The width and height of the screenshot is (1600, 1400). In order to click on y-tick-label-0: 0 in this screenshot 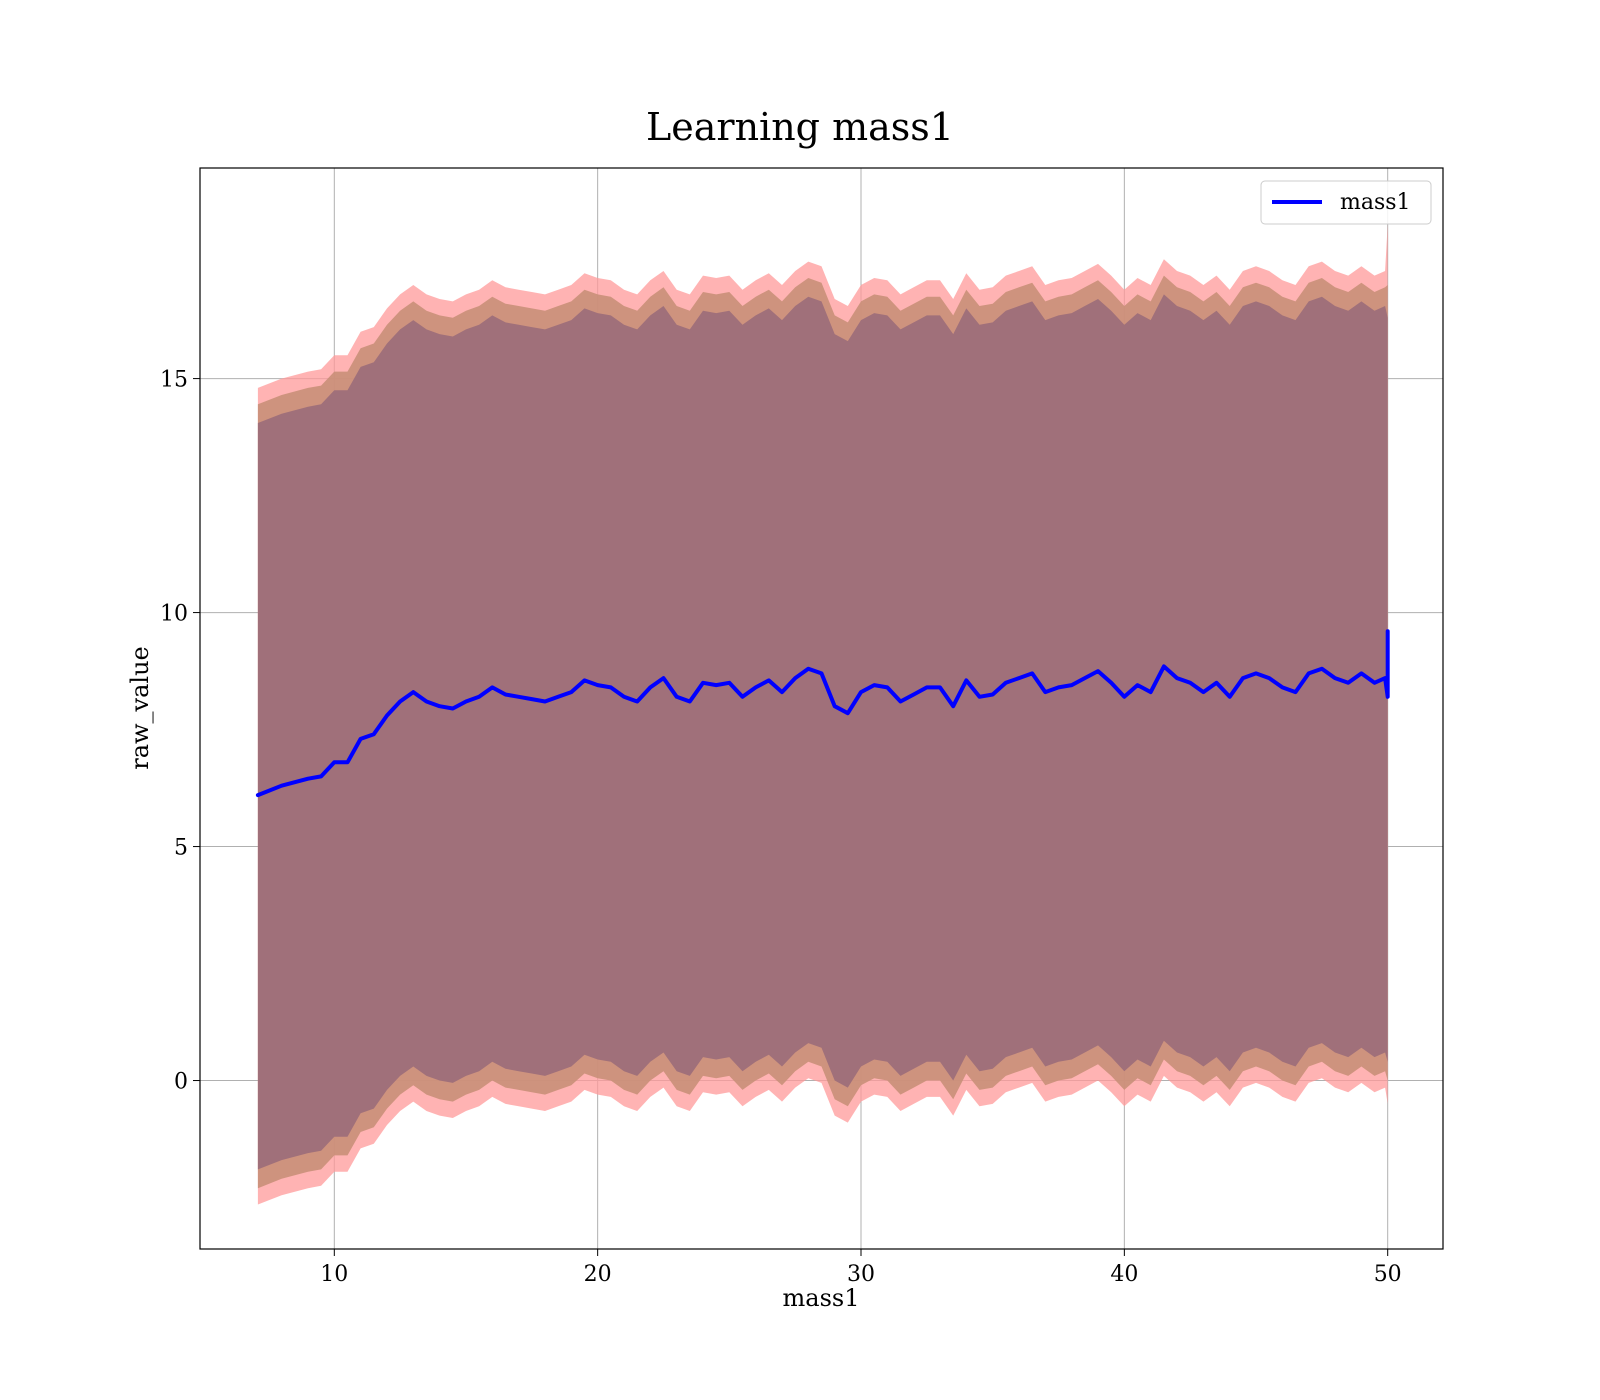, I will do `click(181, 1082)`.